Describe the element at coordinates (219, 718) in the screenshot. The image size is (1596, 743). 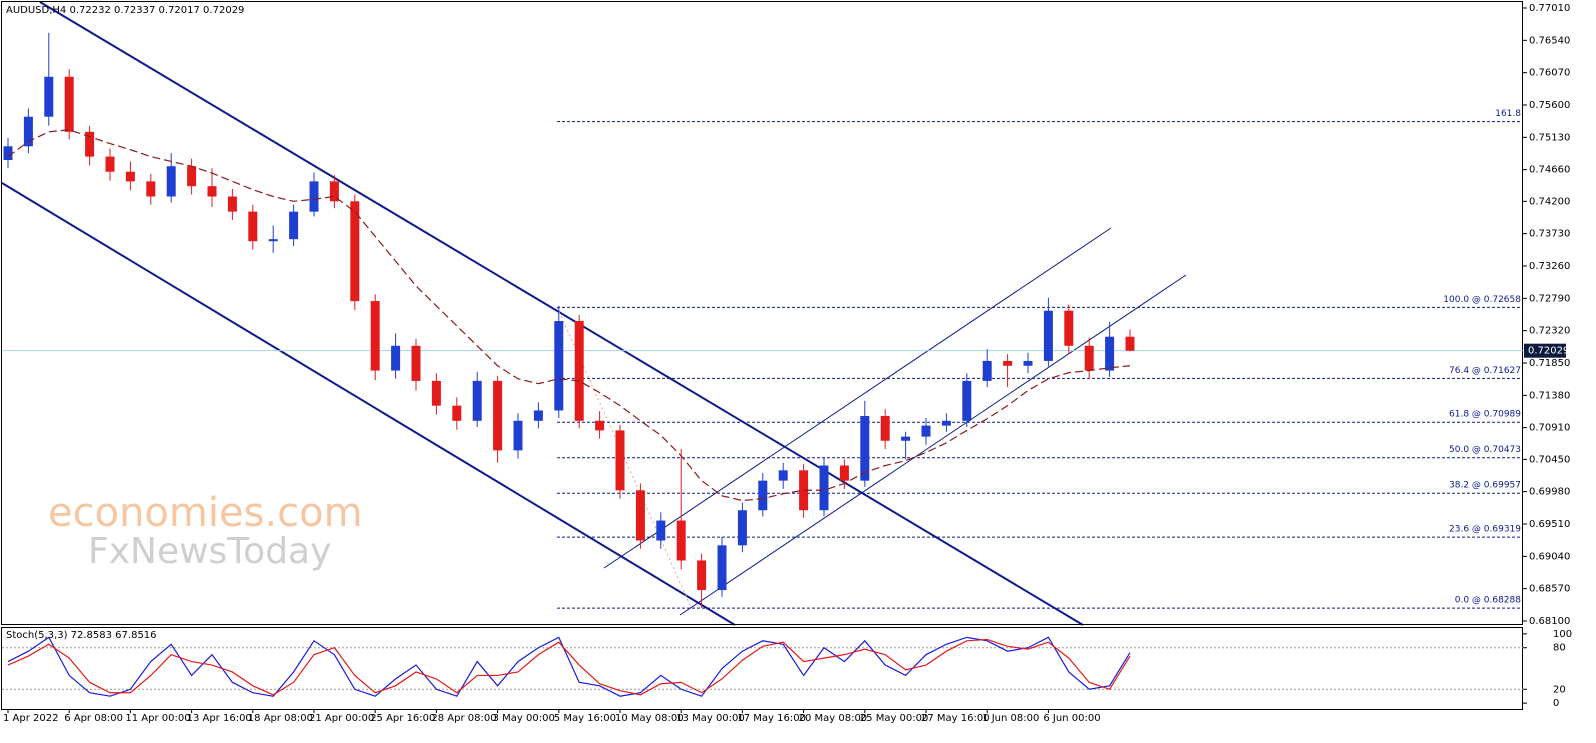
I see `x-tick-label: 13 Apr 16:00` at that location.